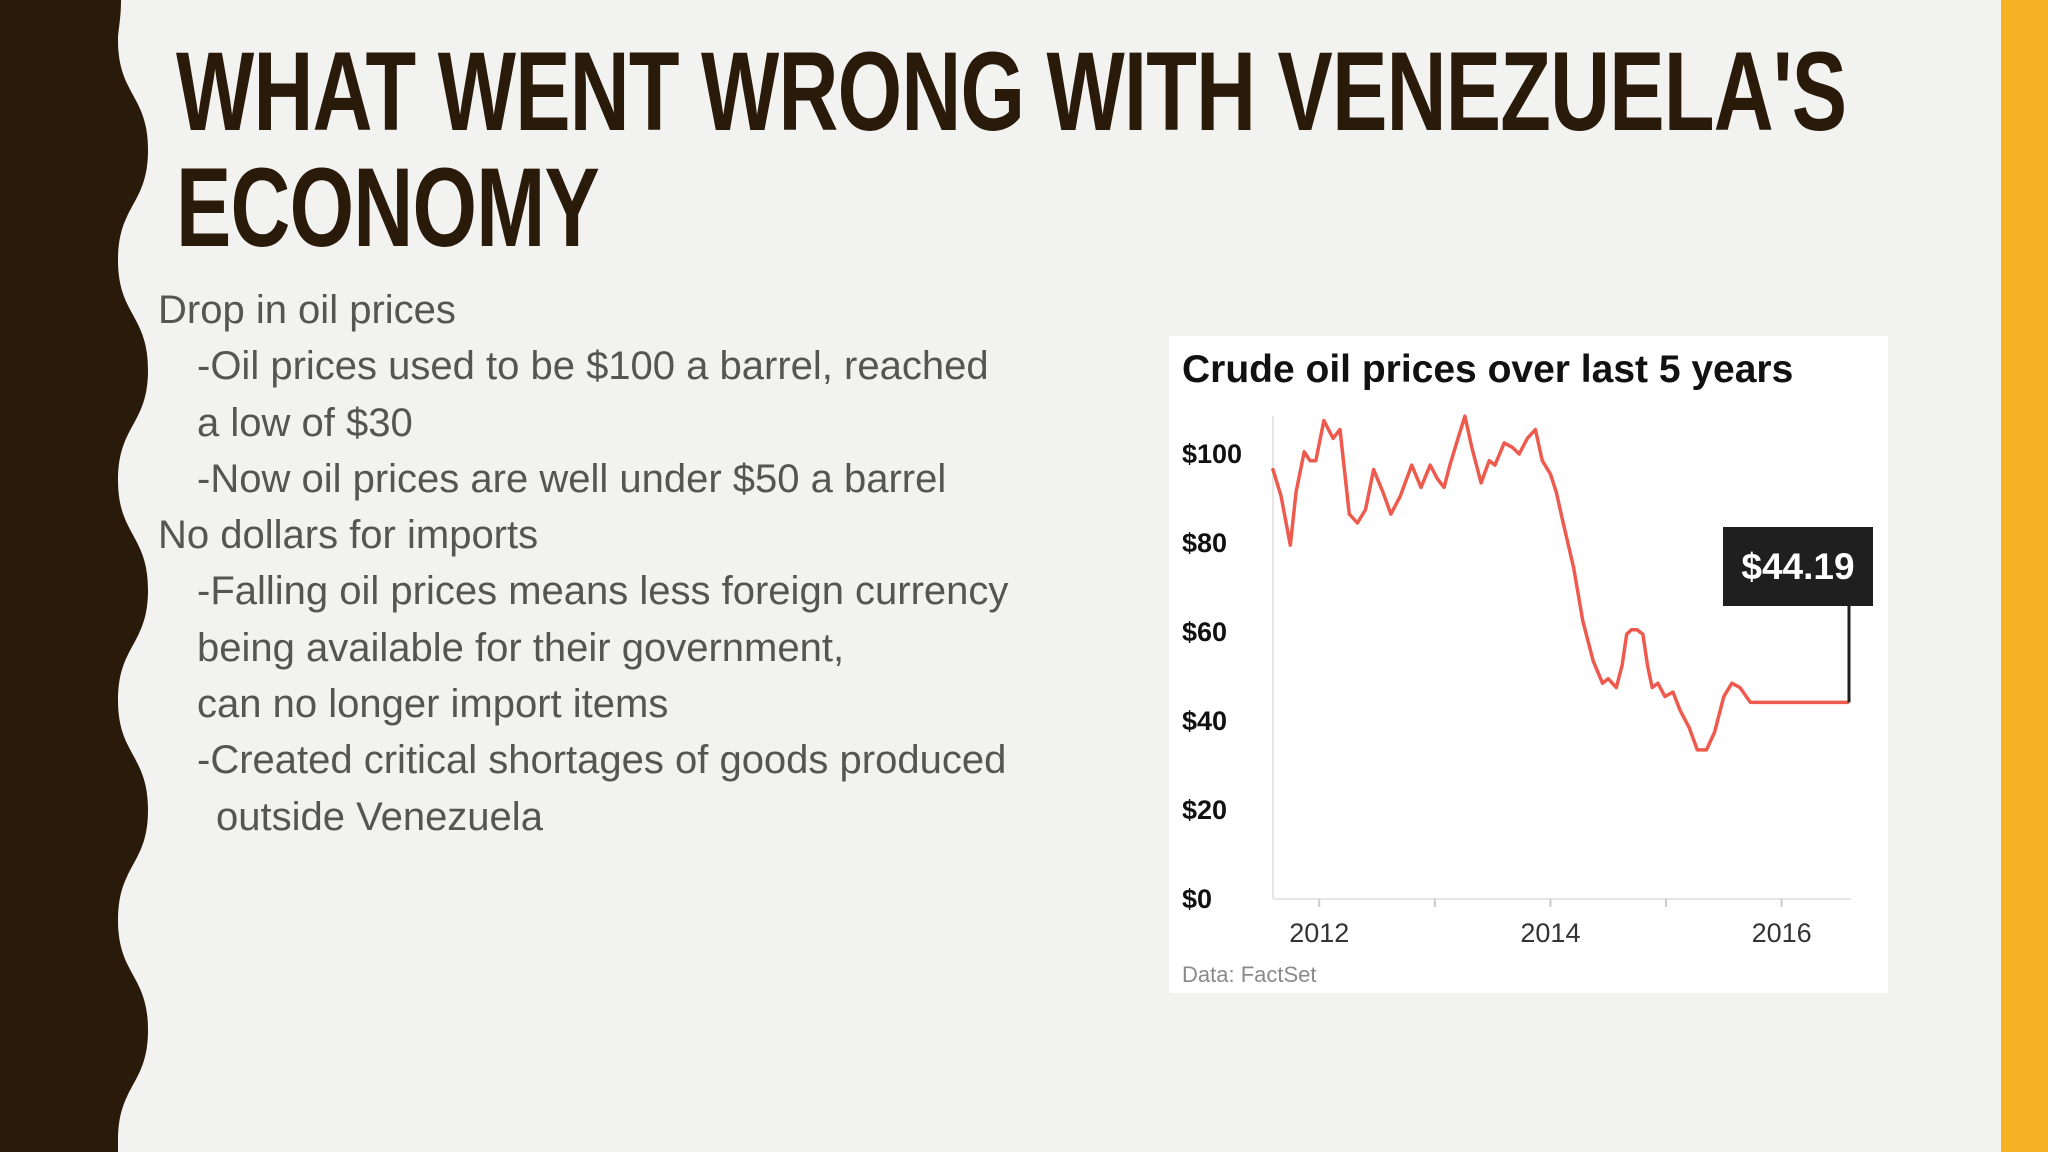 The image size is (2048, 1152). I want to click on left-wave-band, so click(74, 576).